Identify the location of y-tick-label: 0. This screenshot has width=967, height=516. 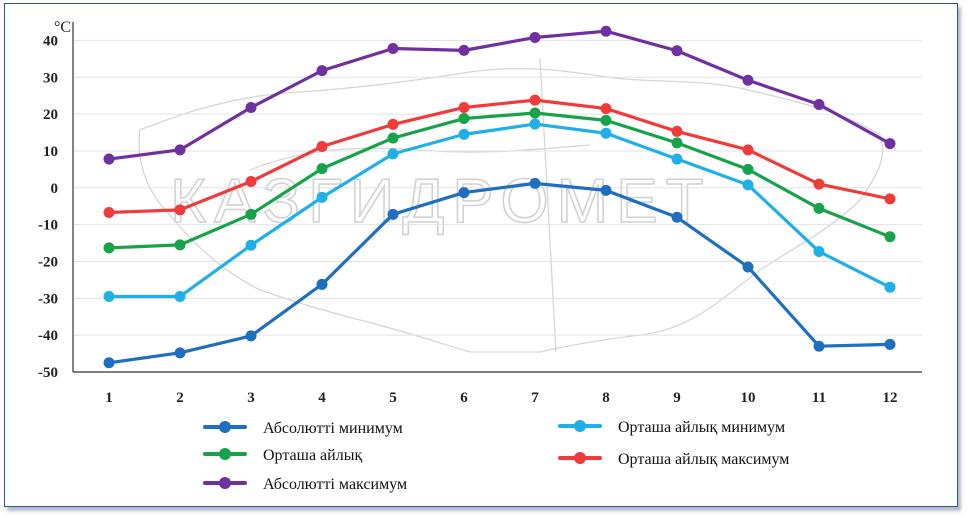
(55, 189).